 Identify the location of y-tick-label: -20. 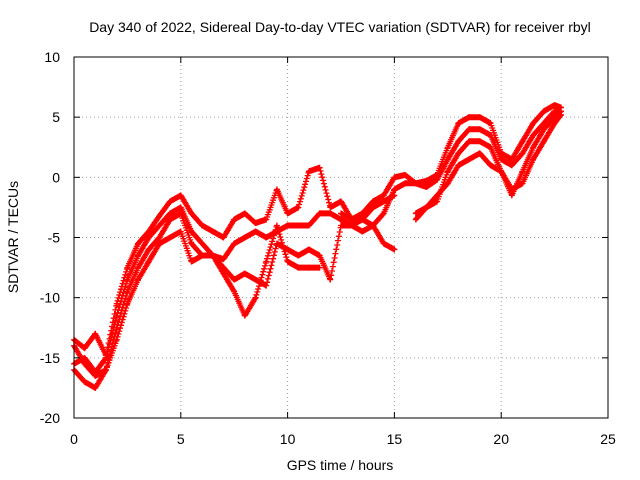
(50, 418).